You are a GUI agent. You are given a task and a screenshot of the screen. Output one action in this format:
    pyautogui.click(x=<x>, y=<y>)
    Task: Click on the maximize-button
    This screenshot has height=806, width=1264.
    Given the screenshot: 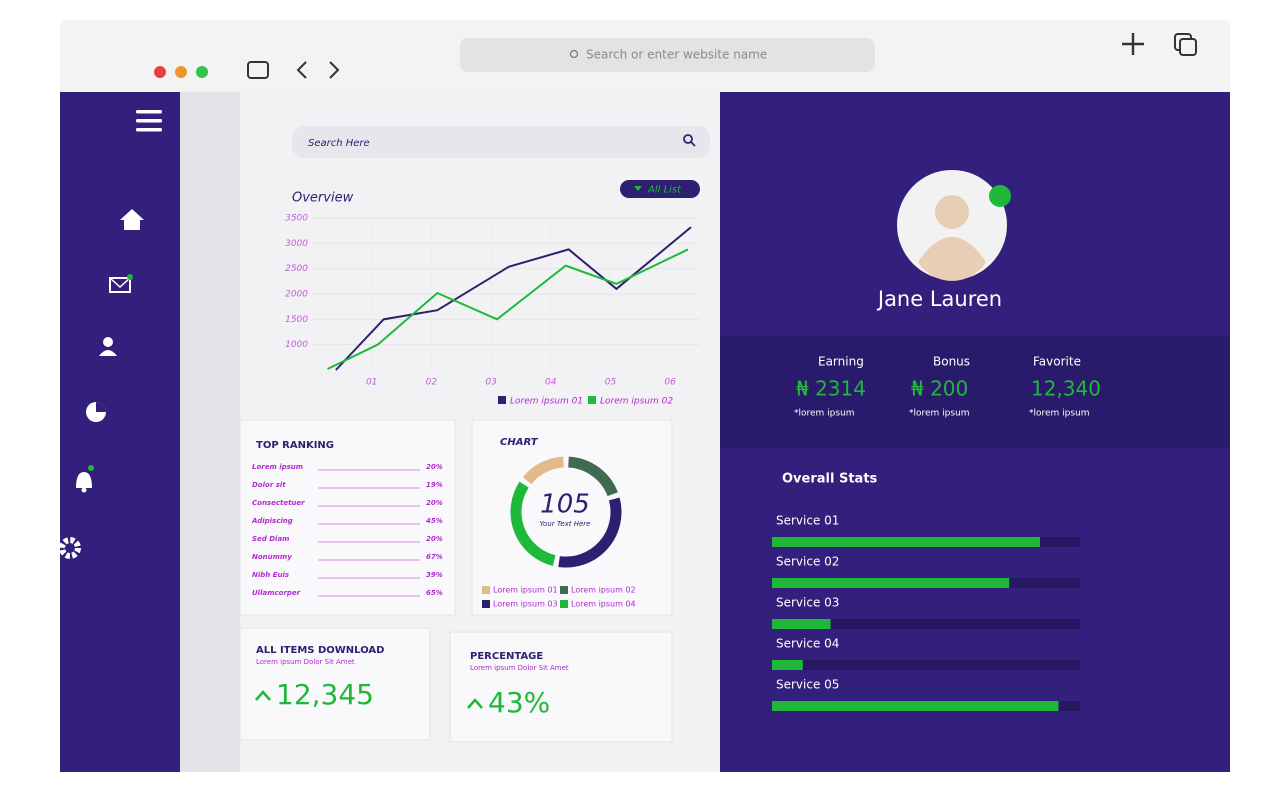 What is the action you would take?
    pyautogui.click(x=202, y=72)
    